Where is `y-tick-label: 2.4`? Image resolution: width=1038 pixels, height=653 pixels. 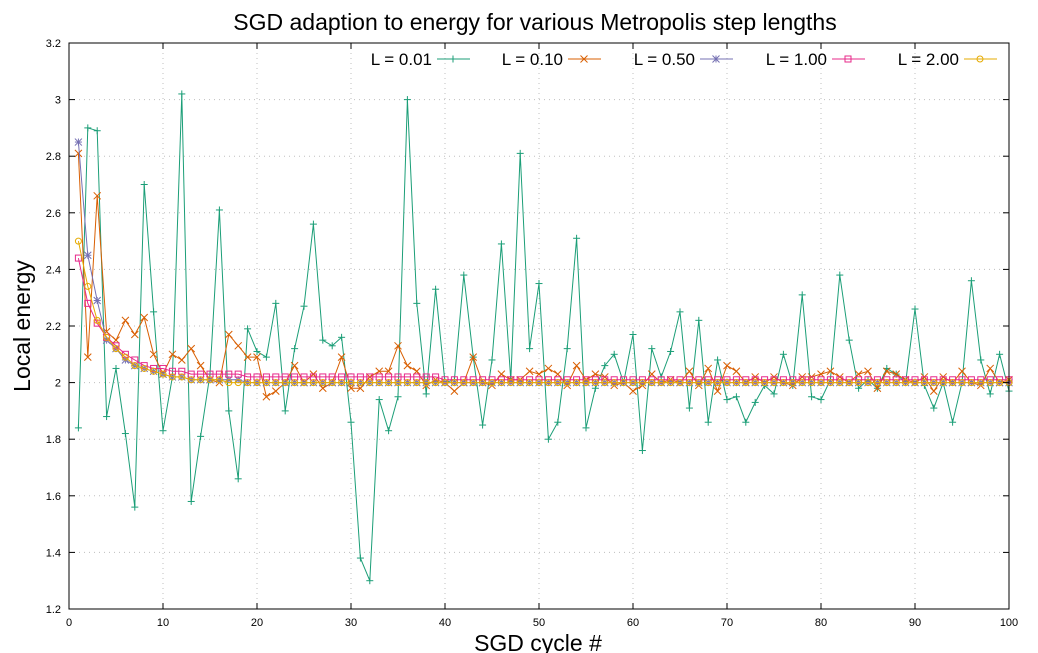 y-tick-label: 2.4 is located at coordinates (53, 270).